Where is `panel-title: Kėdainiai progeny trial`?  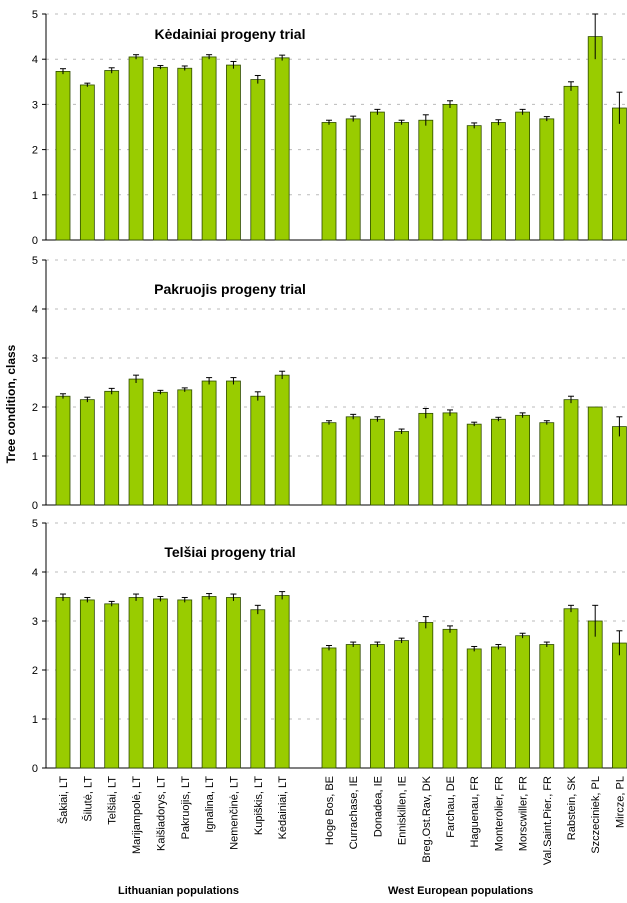
panel-title: Kėdainiai progeny trial is located at coordinates (230, 34).